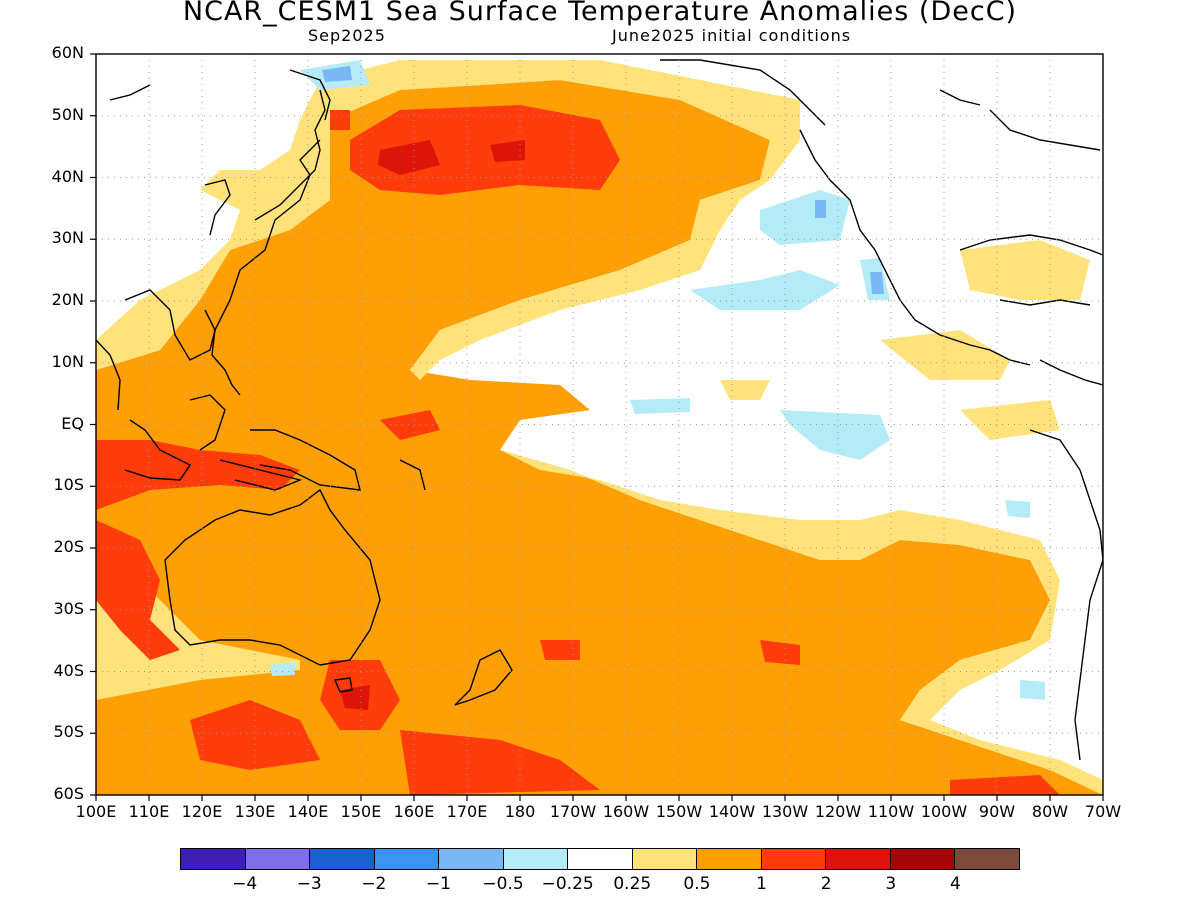 This screenshot has width=1200, height=900. I want to click on lon-label: 110W, so click(891, 811).